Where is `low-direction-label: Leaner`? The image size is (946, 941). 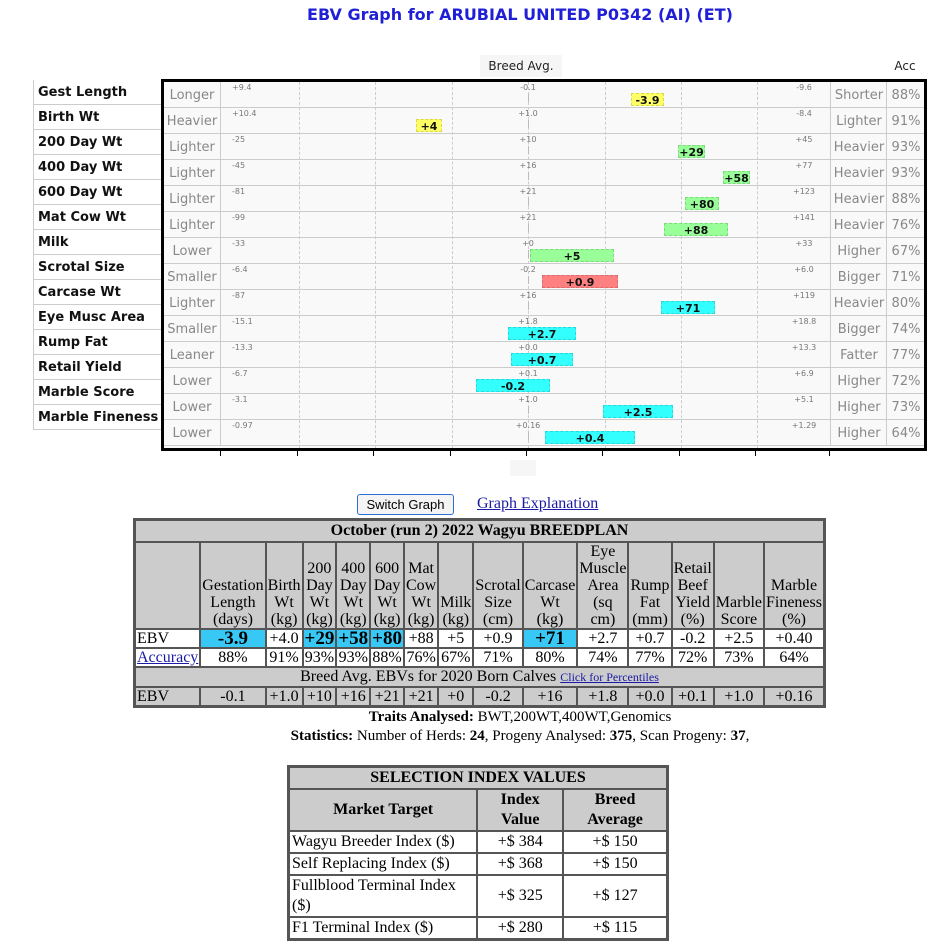 low-direction-label: Leaner is located at coordinates (192, 354).